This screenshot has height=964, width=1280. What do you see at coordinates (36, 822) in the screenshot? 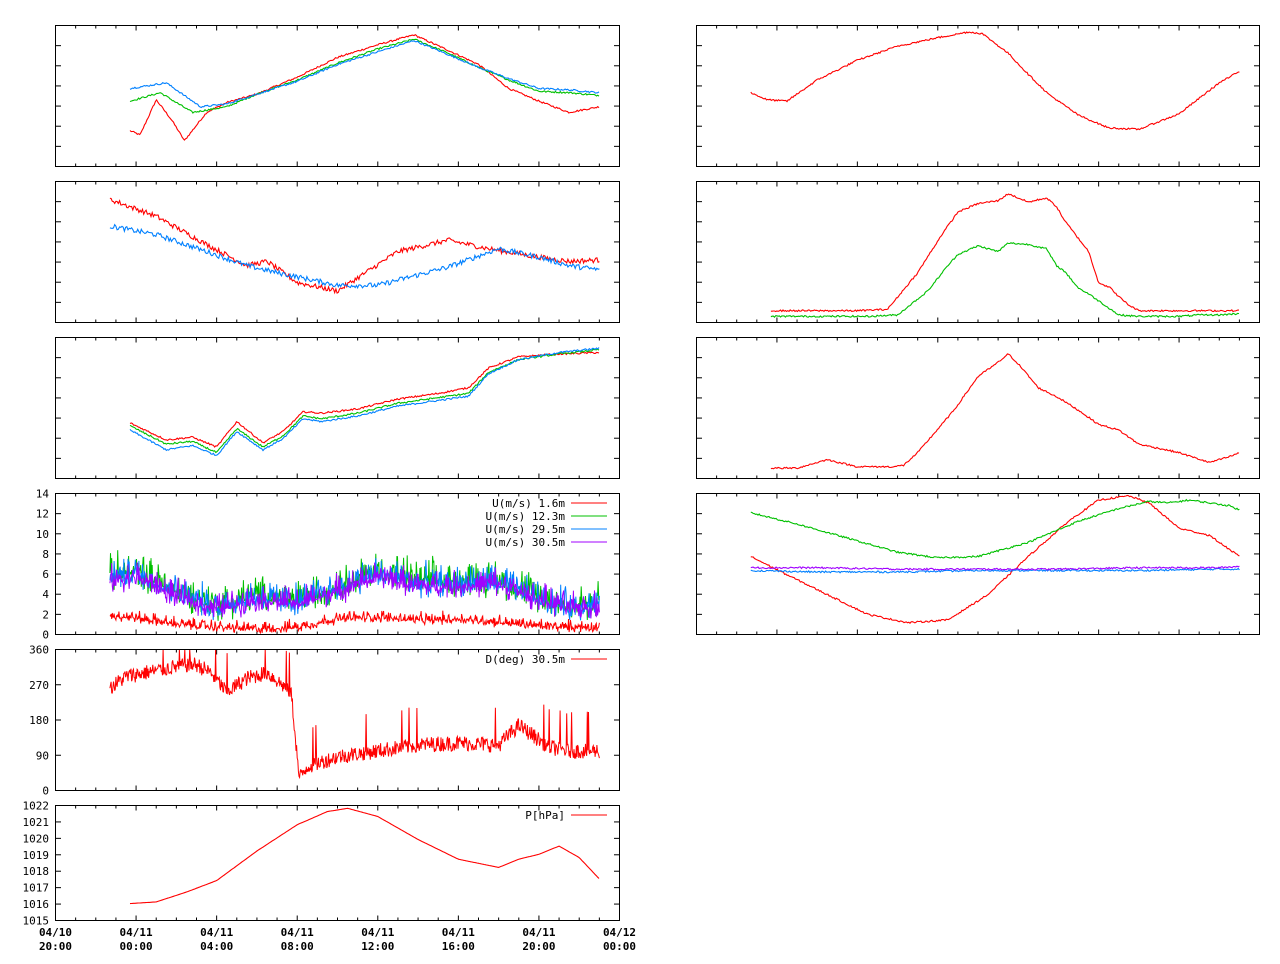
I see `y-tick-label: 1021` at bounding box center [36, 822].